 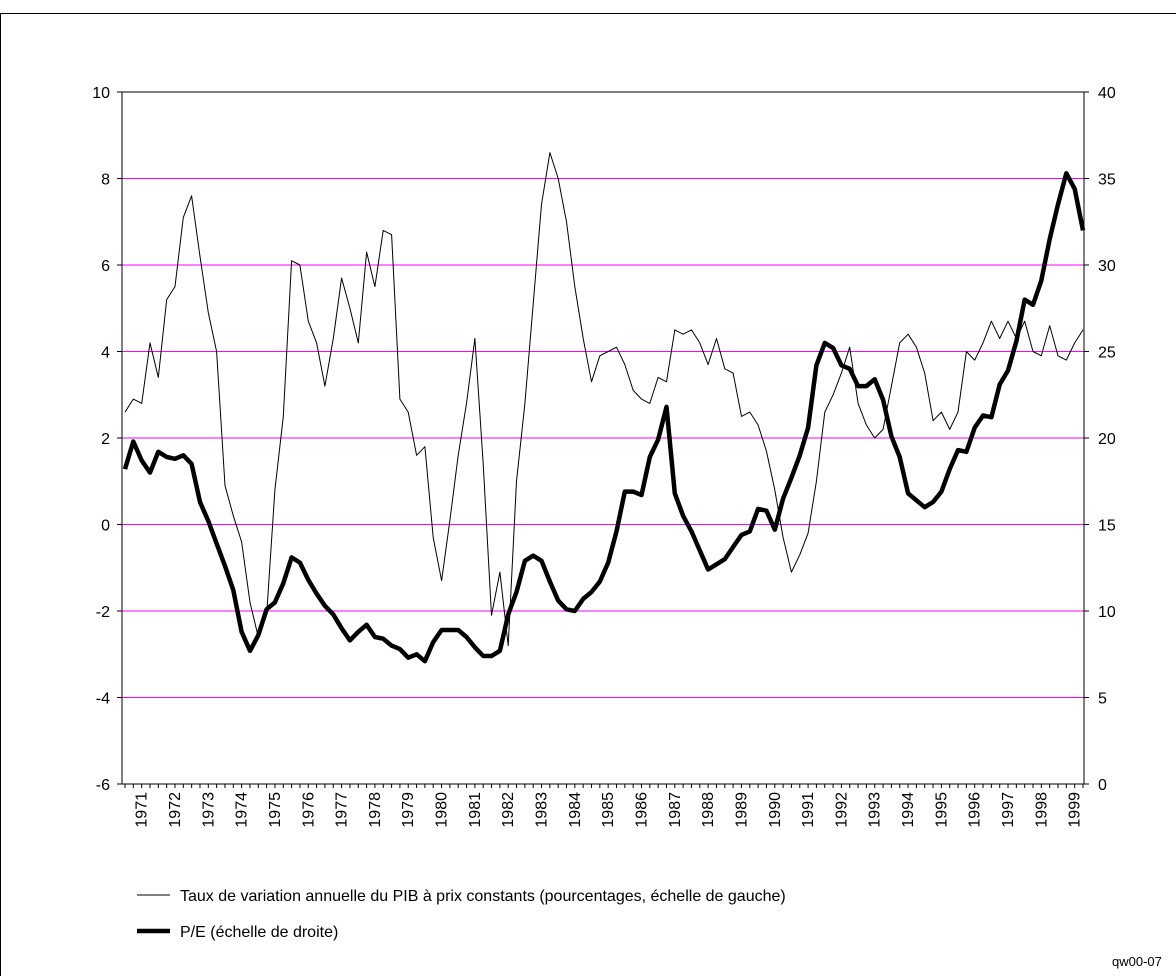 I want to click on y2-tick-label: 5, so click(x=1102, y=699).